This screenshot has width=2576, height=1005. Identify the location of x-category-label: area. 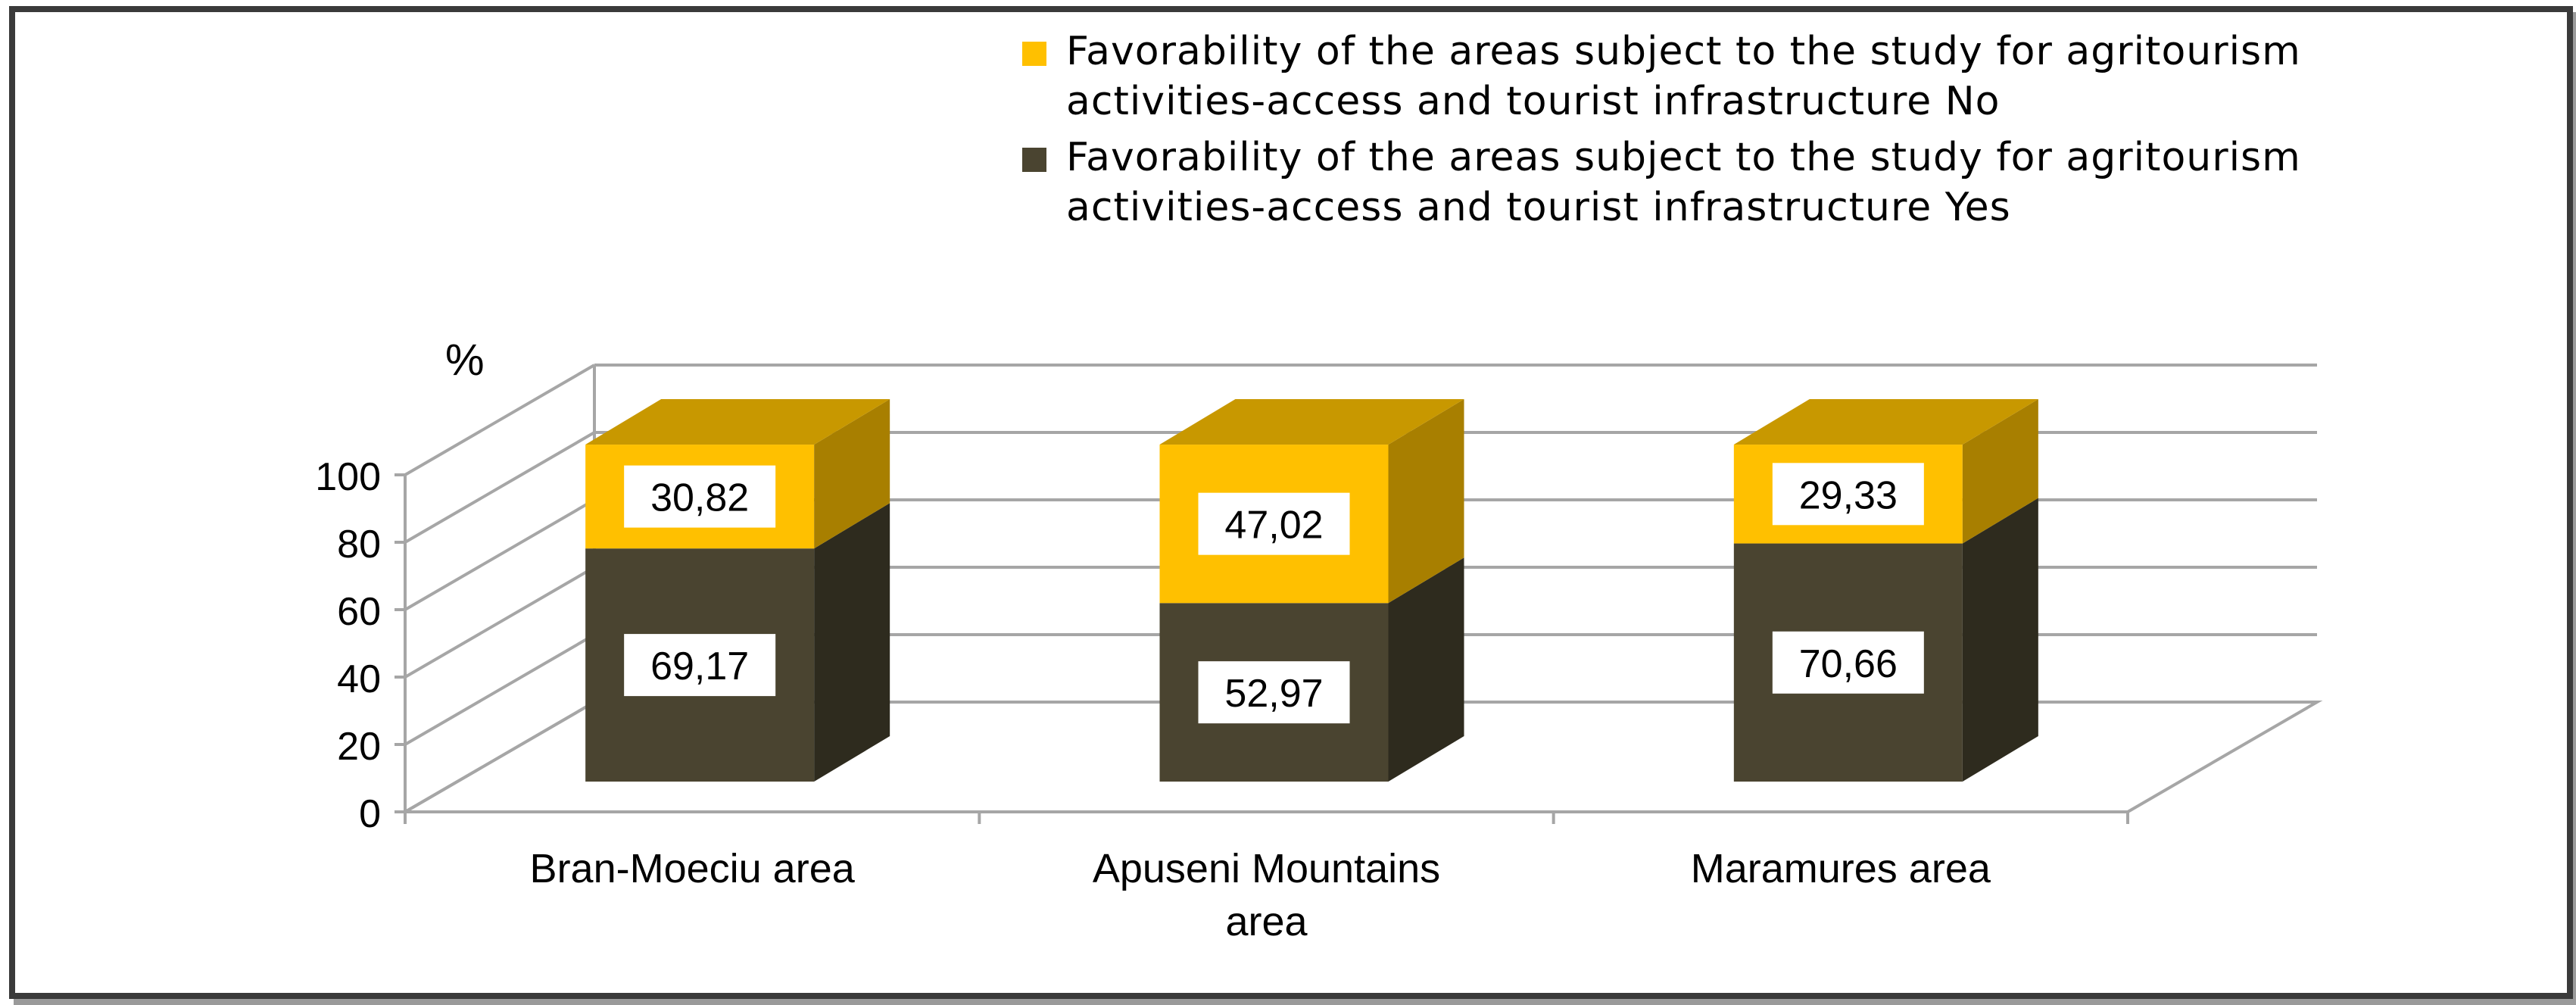
(1266, 921).